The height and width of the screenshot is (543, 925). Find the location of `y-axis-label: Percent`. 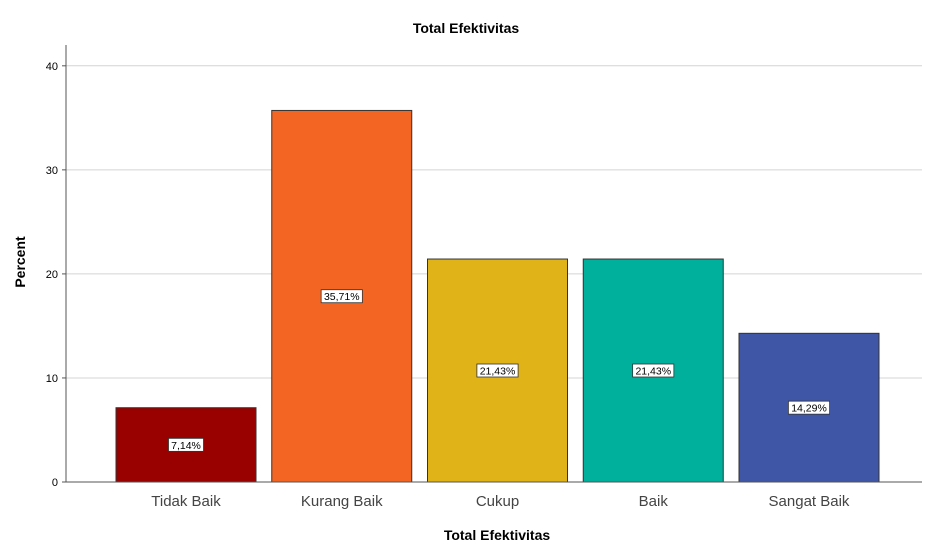

y-axis-label: Percent is located at coordinates (20, 262).